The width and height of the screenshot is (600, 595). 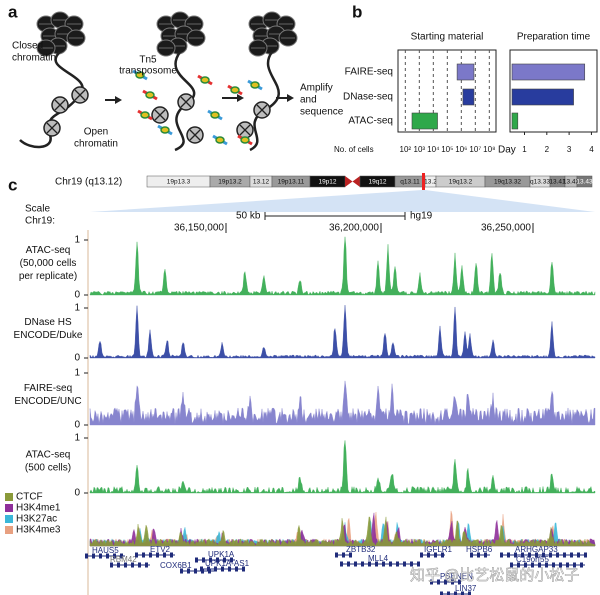 What do you see at coordinates (547, 149) in the screenshot?
I see `x-tick-label: 2` at bounding box center [547, 149].